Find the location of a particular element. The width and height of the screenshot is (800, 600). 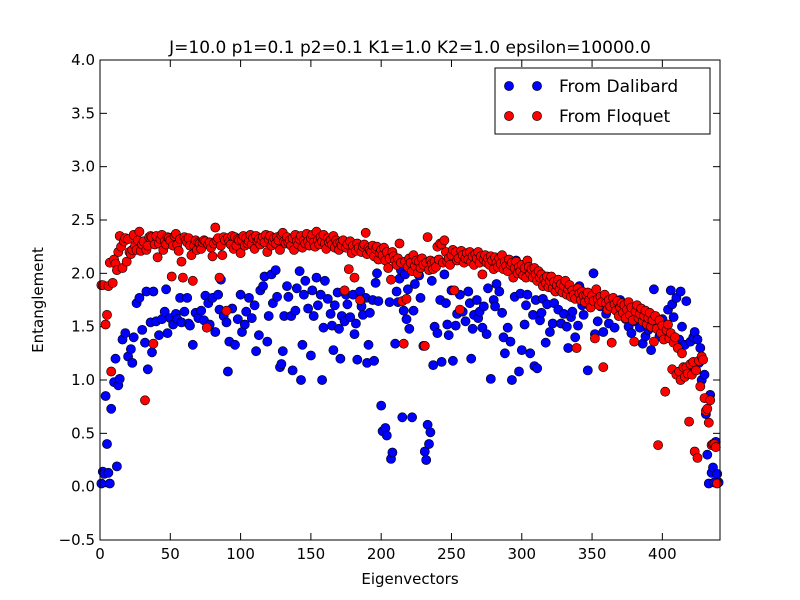

x-tick-label: 0 is located at coordinates (100, 554).